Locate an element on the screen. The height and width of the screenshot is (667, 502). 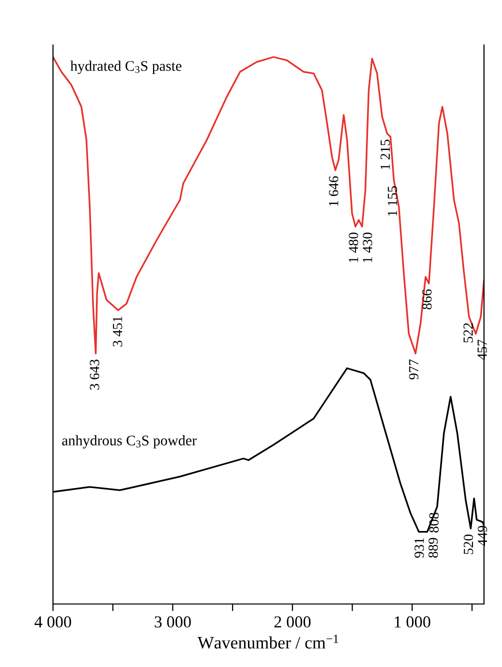
annotation: 889 is located at coordinates (433, 548).